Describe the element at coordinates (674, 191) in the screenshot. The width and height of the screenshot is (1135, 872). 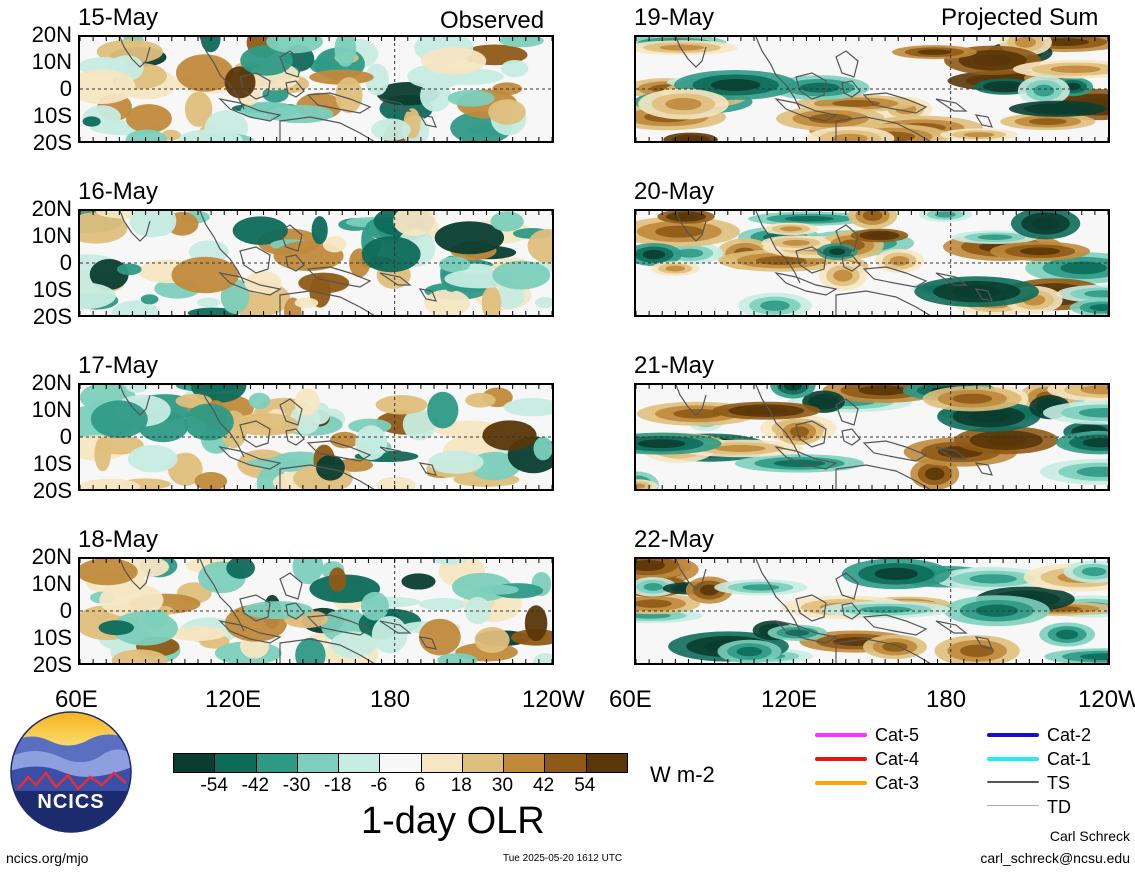
I see `panel-date: 20-May` at that location.